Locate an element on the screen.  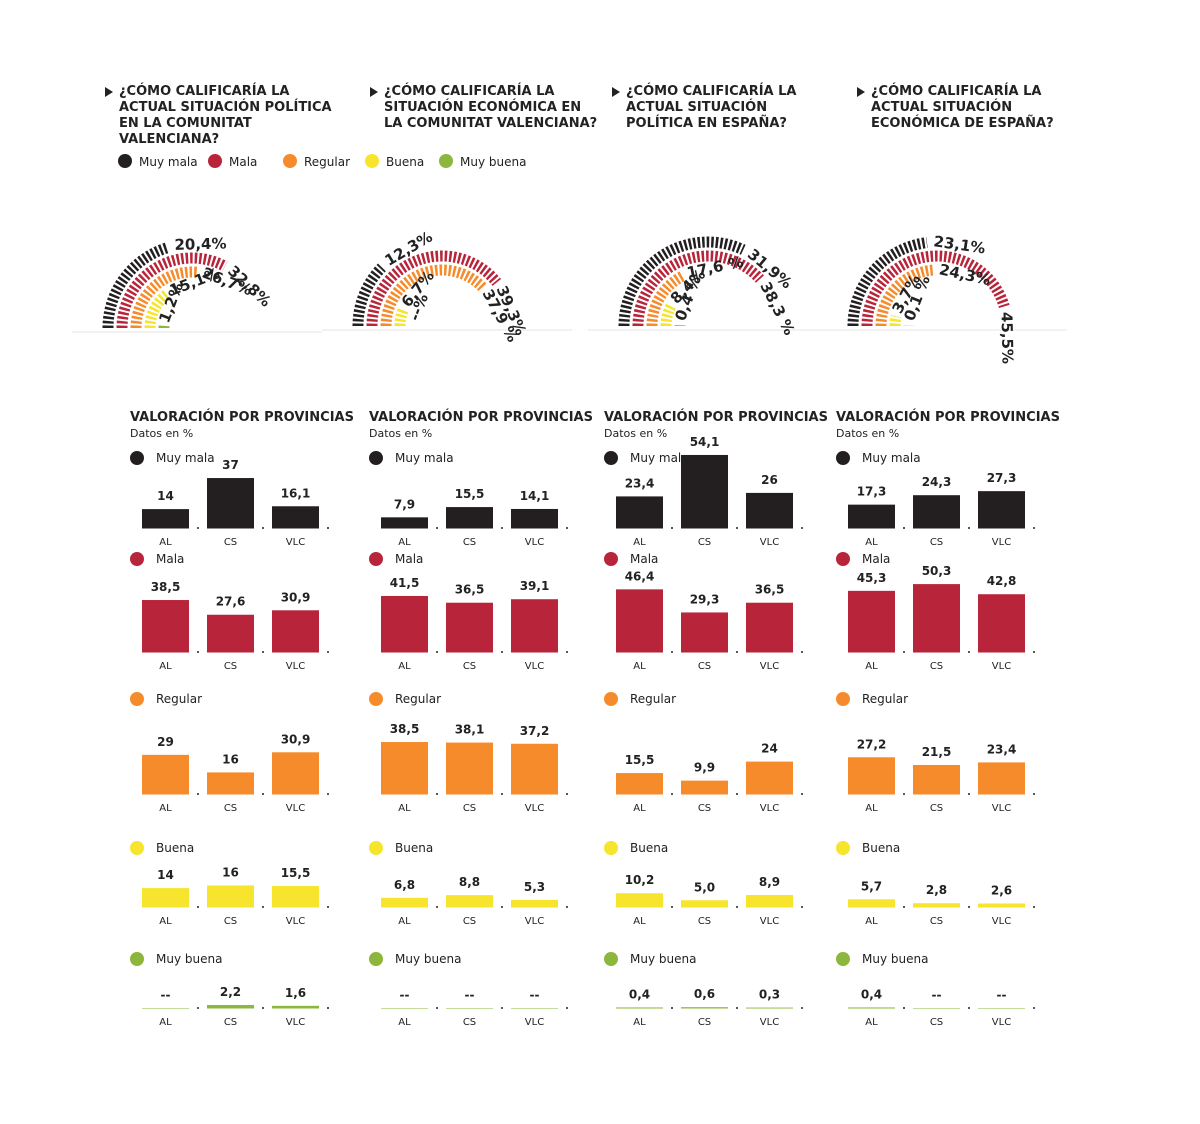
bar-label: 29 is located at coordinates (165, 742).